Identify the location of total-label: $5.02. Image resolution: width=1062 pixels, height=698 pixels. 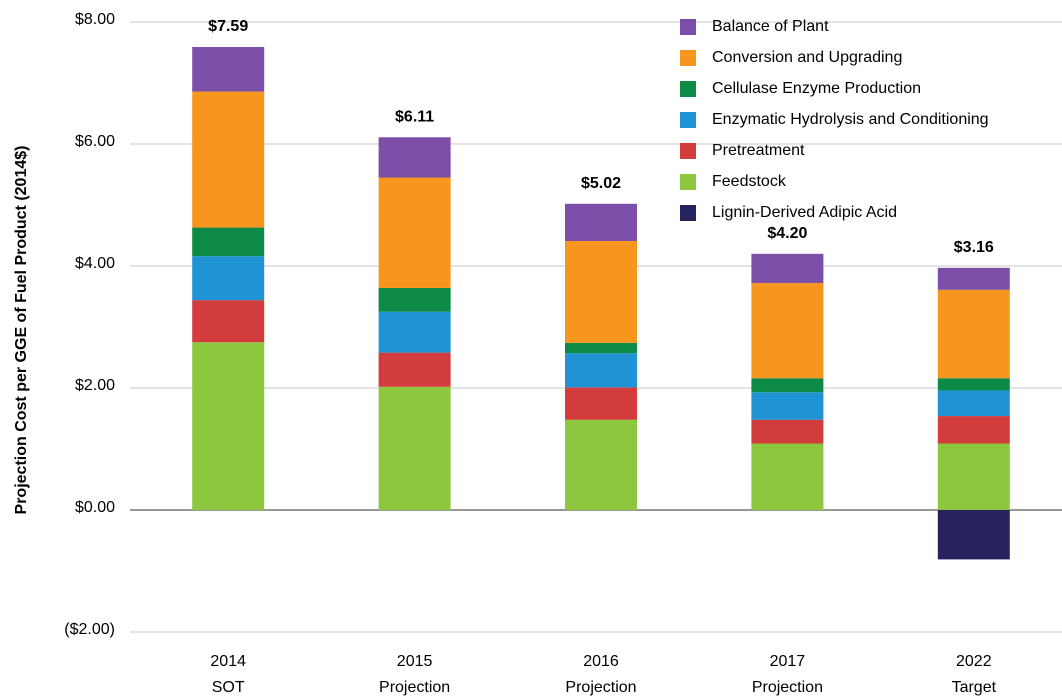
(601, 183).